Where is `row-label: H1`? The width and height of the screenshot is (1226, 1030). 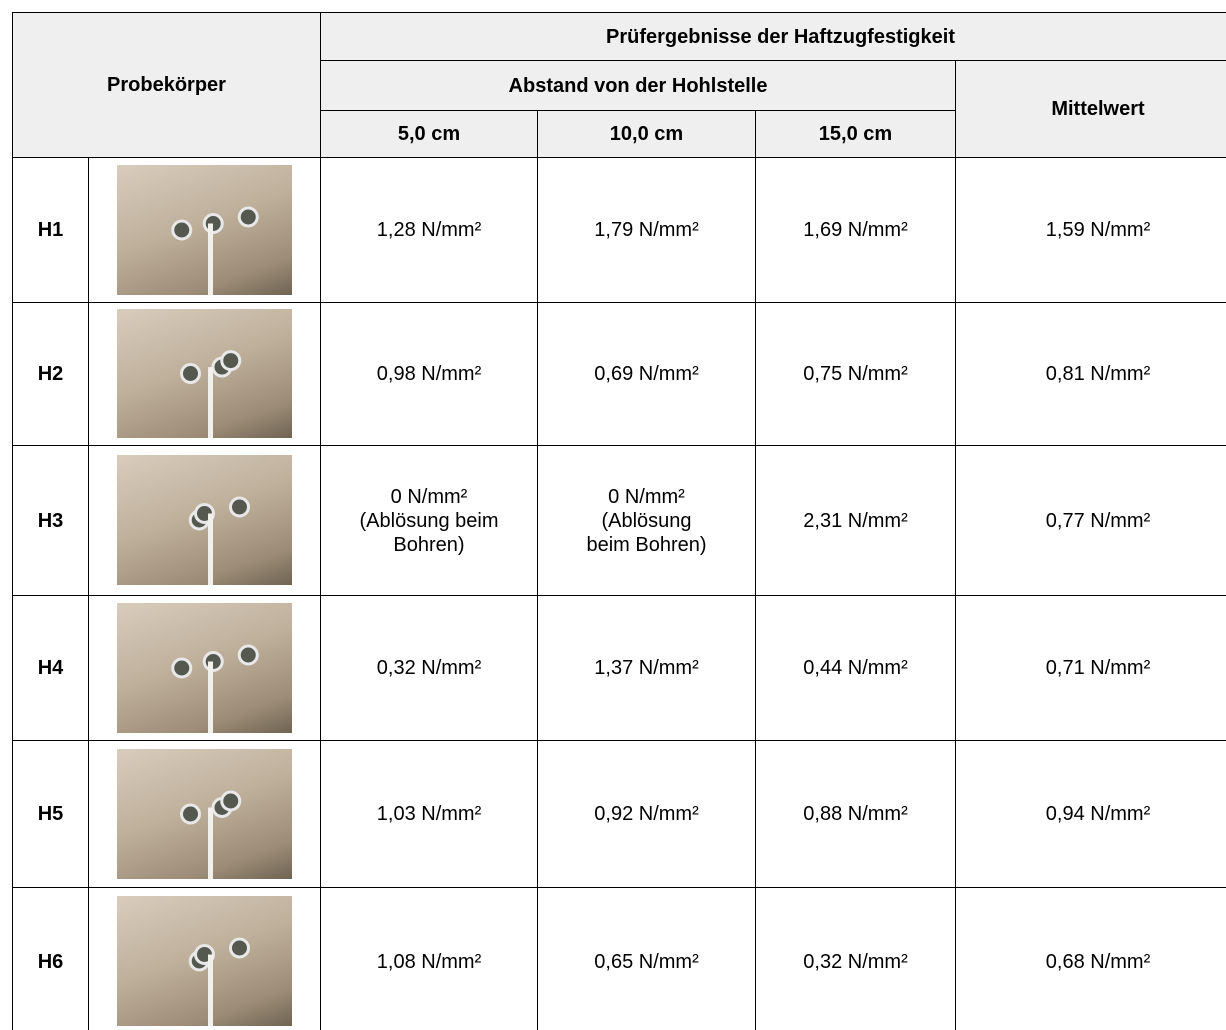 row-label: H1 is located at coordinates (50, 230).